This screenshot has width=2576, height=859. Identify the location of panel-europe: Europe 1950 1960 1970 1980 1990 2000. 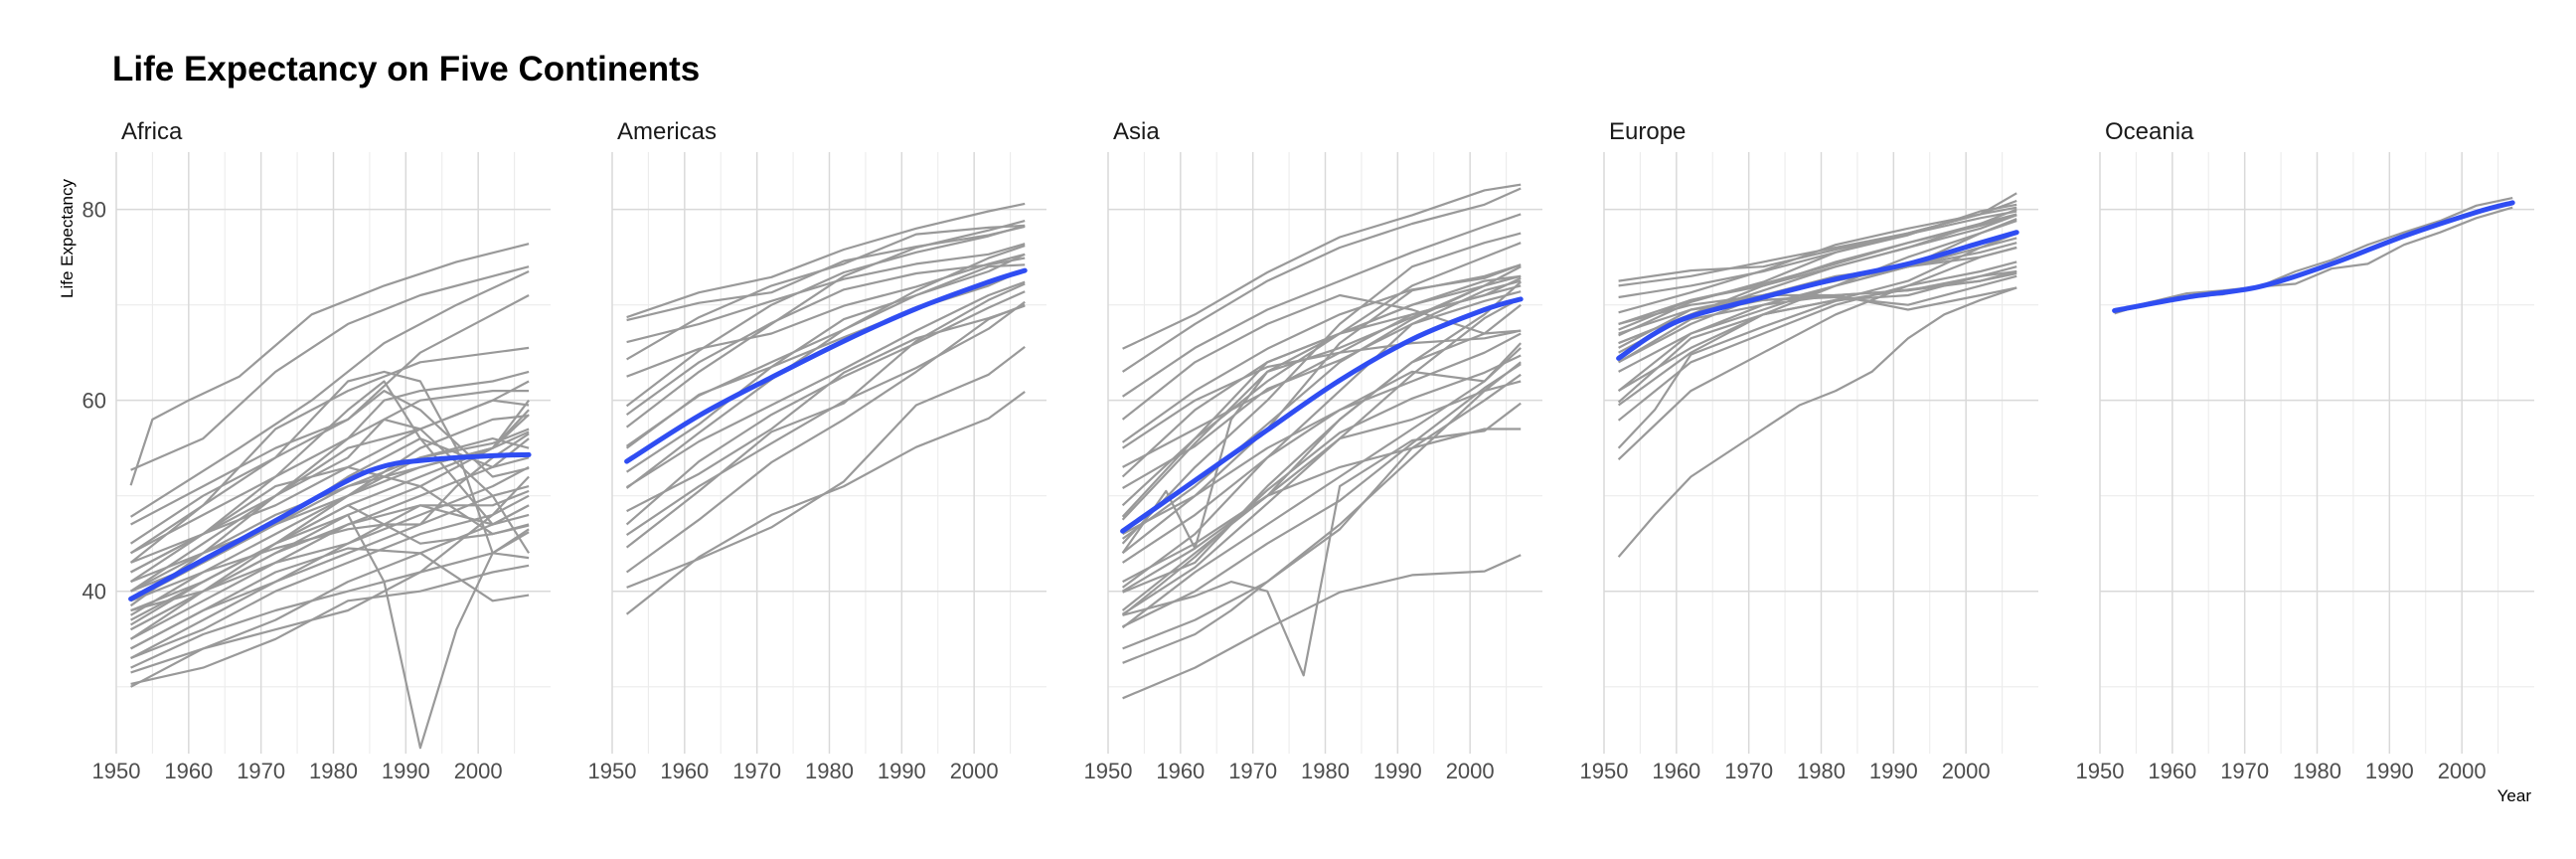
(1809, 450).